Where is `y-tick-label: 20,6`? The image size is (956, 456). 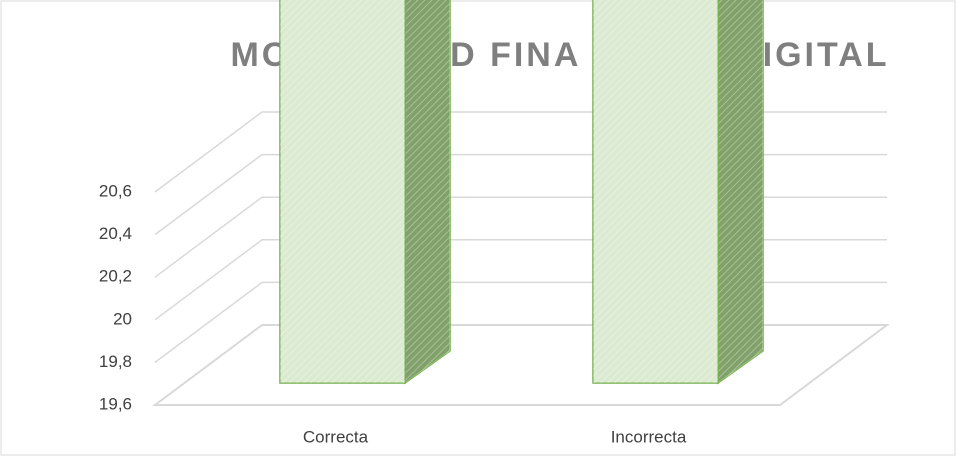
y-tick-label: 20,6 is located at coordinates (115, 190).